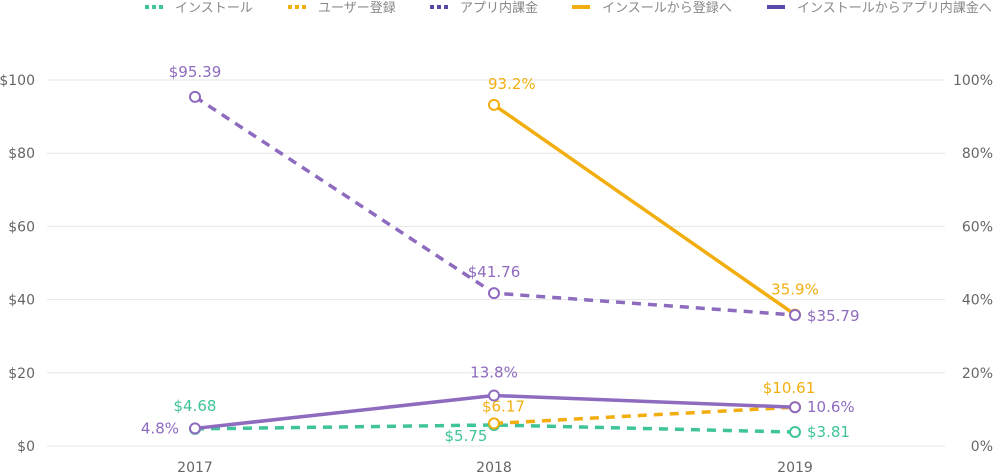  Describe the element at coordinates (214, 8) in the screenshot. I see `legend-label: インストール` at that location.